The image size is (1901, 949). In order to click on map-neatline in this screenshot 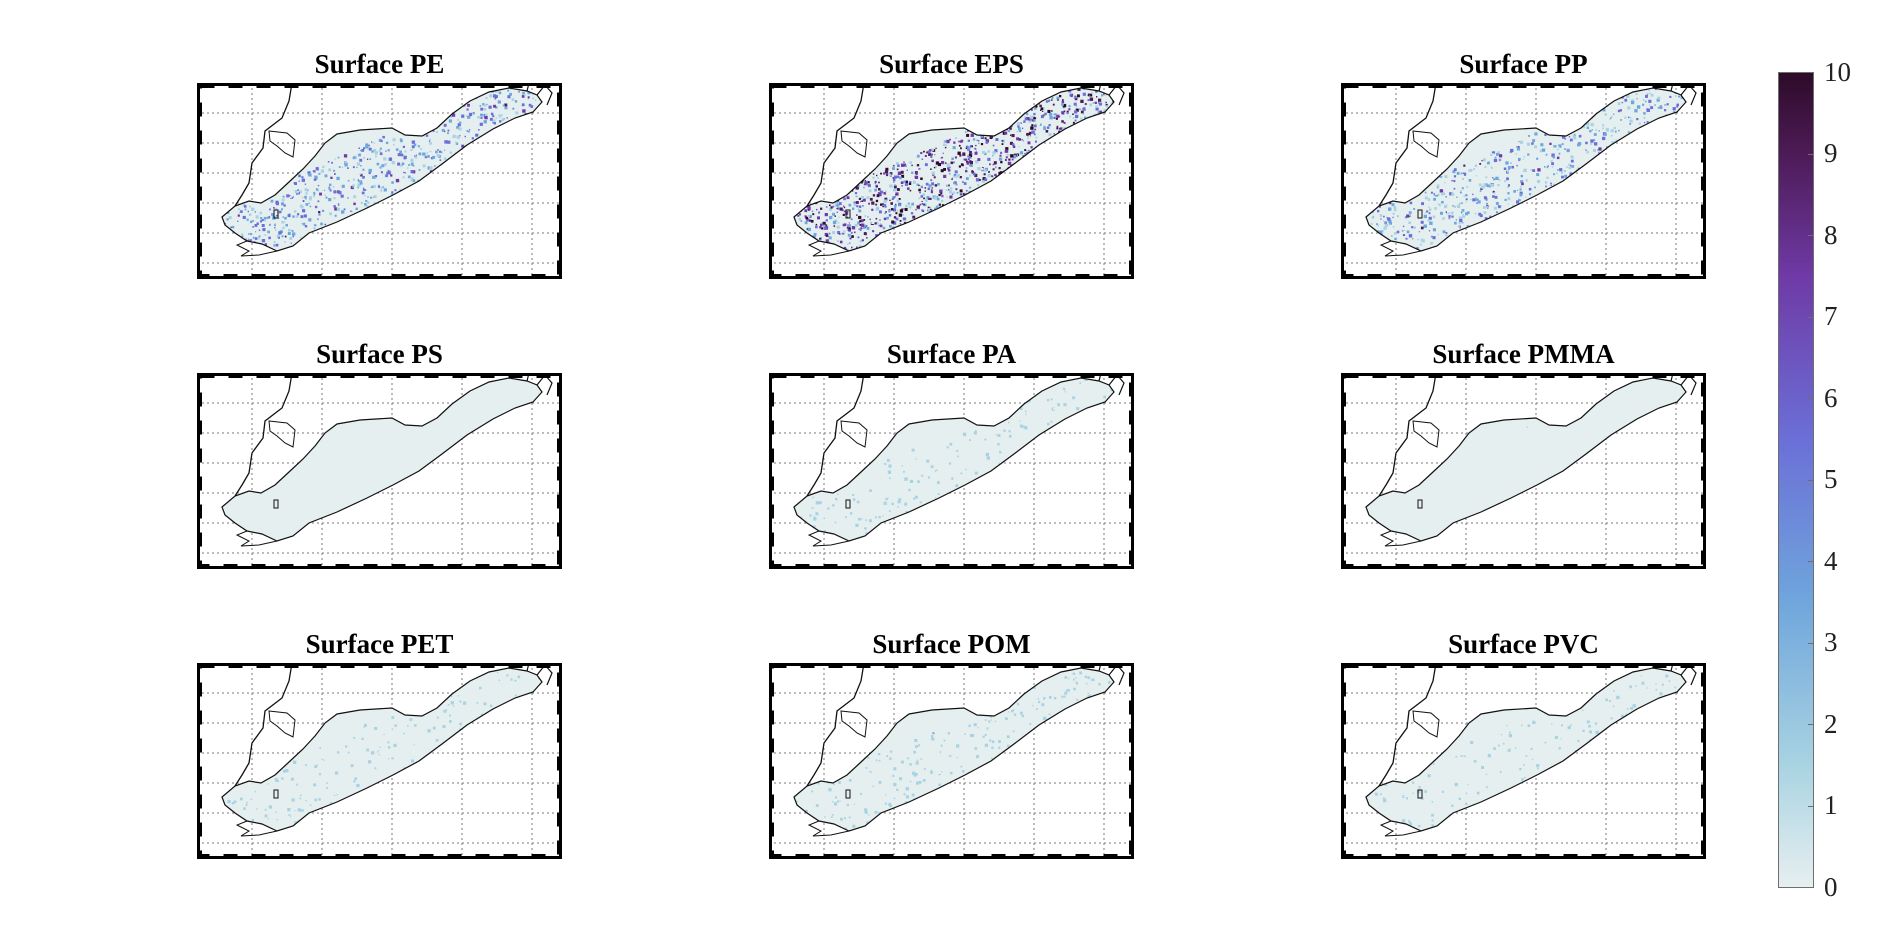, I will do `click(951, 471)`.